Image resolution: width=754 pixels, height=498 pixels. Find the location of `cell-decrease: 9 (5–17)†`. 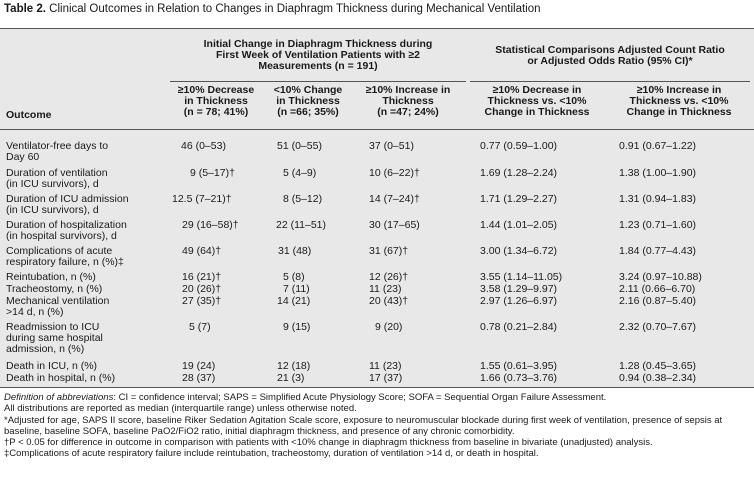

cell-decrease: 9 (5–17)† is located at coordinates (212, 173).